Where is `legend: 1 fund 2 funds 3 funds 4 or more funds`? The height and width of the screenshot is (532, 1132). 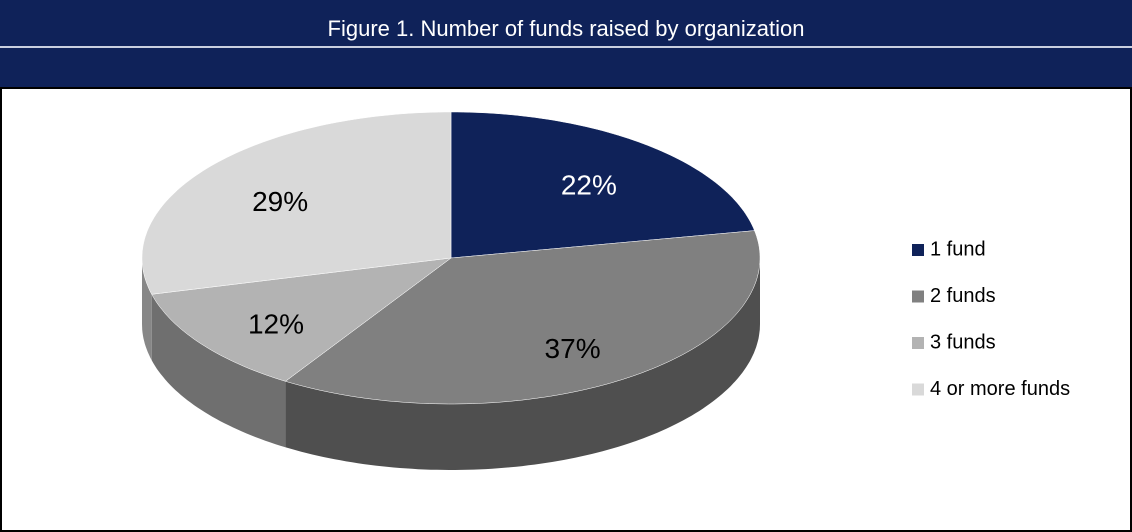 legend: 1 fund 2 funds 3 funds 4 or more funds is located at coordinates (991, 319).